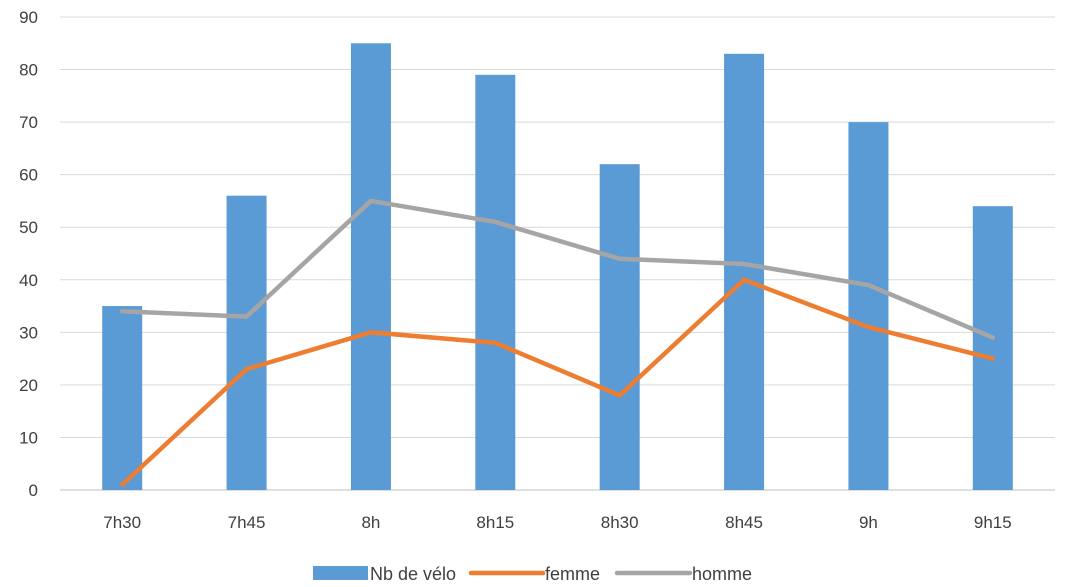 The height and width of the screenshot is (587, 1070). What do you see at coordinates (28, 70) in the screenshot?
I see `y-tick-label: 80` at bounding box center [28, 70].